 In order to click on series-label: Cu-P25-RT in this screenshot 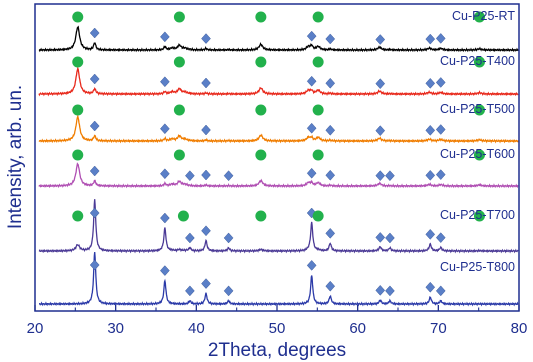, I will do `click(483, 16)`.